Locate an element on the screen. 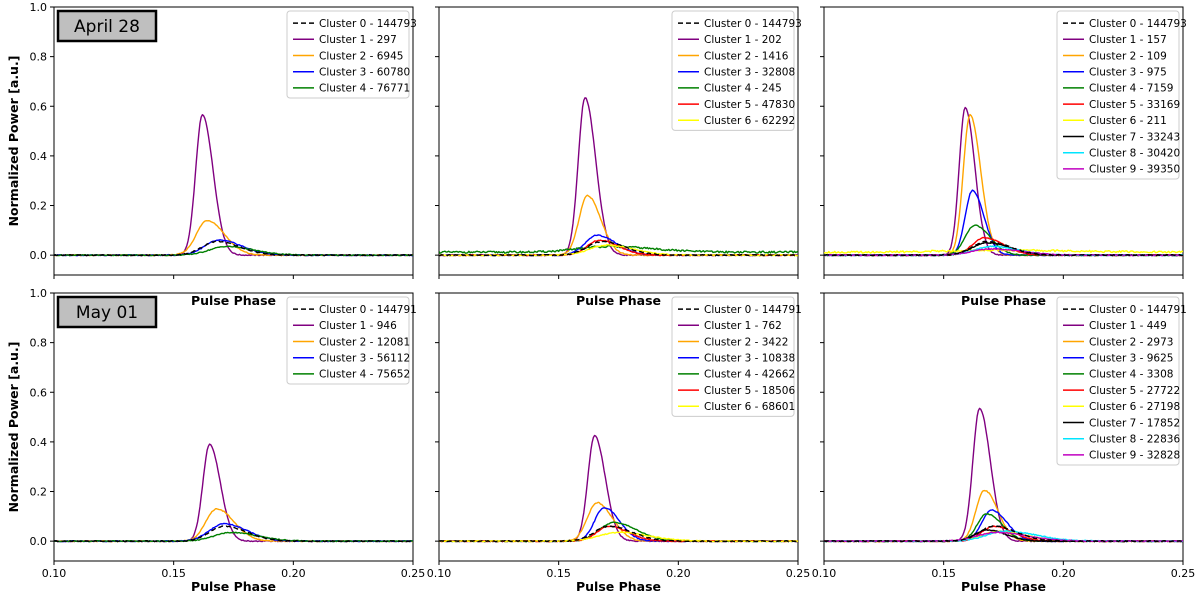  legend-entry: Cluster 3 - 60780 is located at coordinates (364, 73).